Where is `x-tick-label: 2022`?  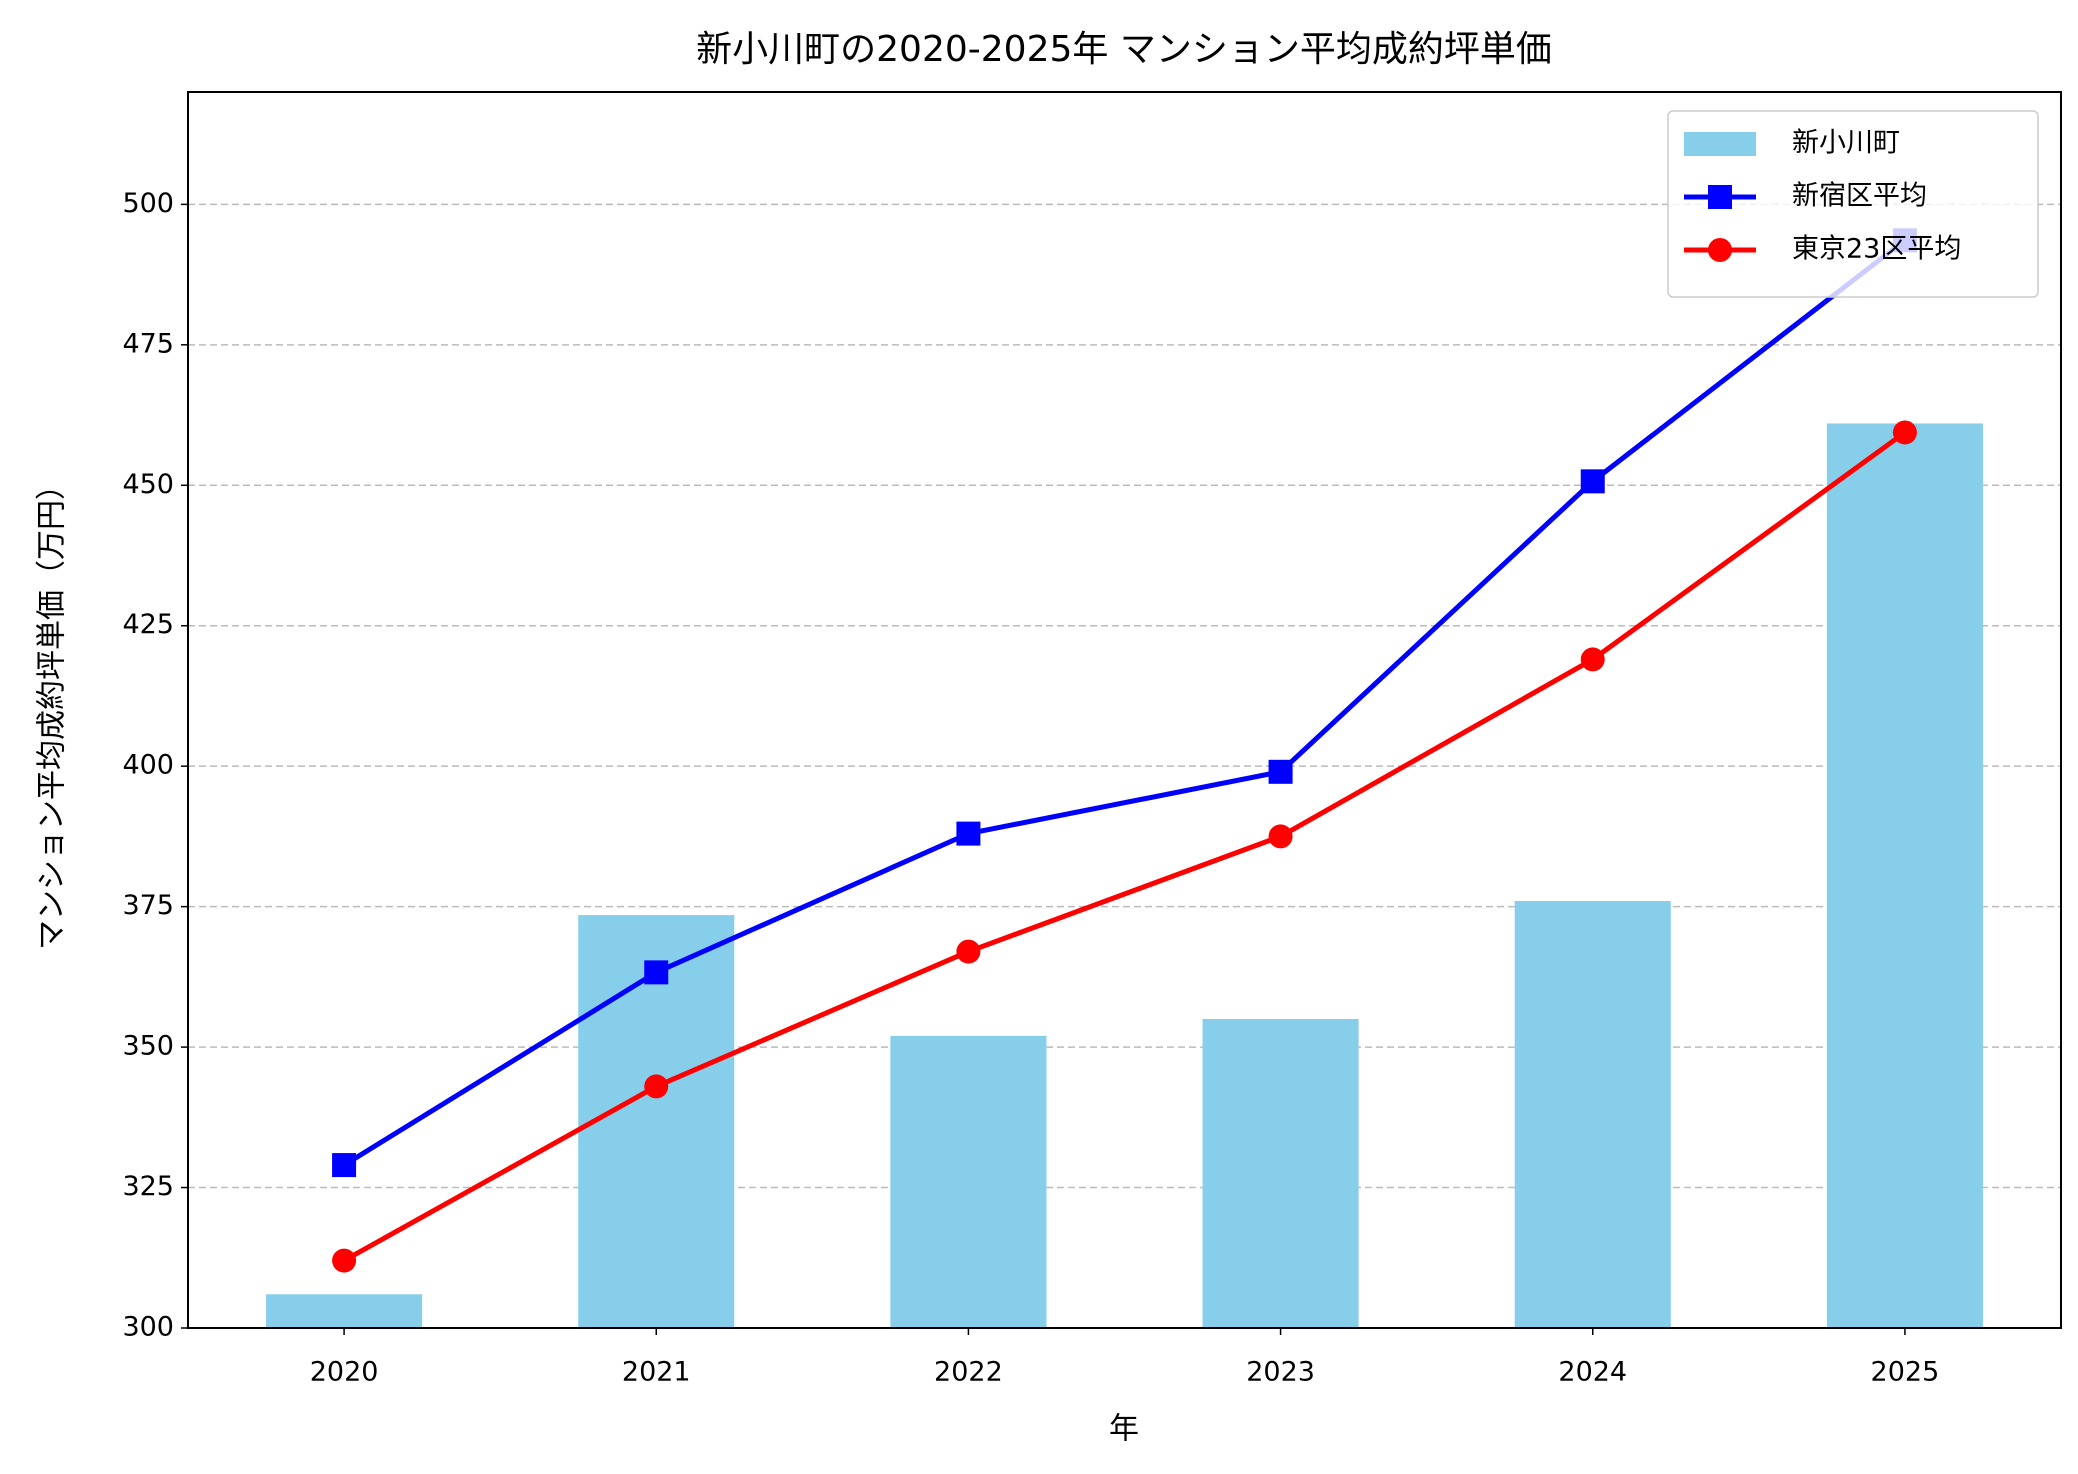
x-tick-label: 2022 is located at coordinates (968, 1372).